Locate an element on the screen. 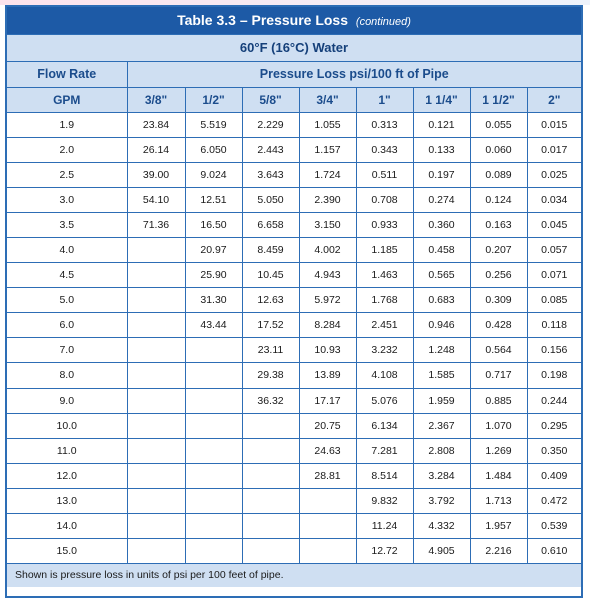 This screenshot has height=604, width=590. pressure-loss-cell: 0.565 is located at coordinates (441, 275).